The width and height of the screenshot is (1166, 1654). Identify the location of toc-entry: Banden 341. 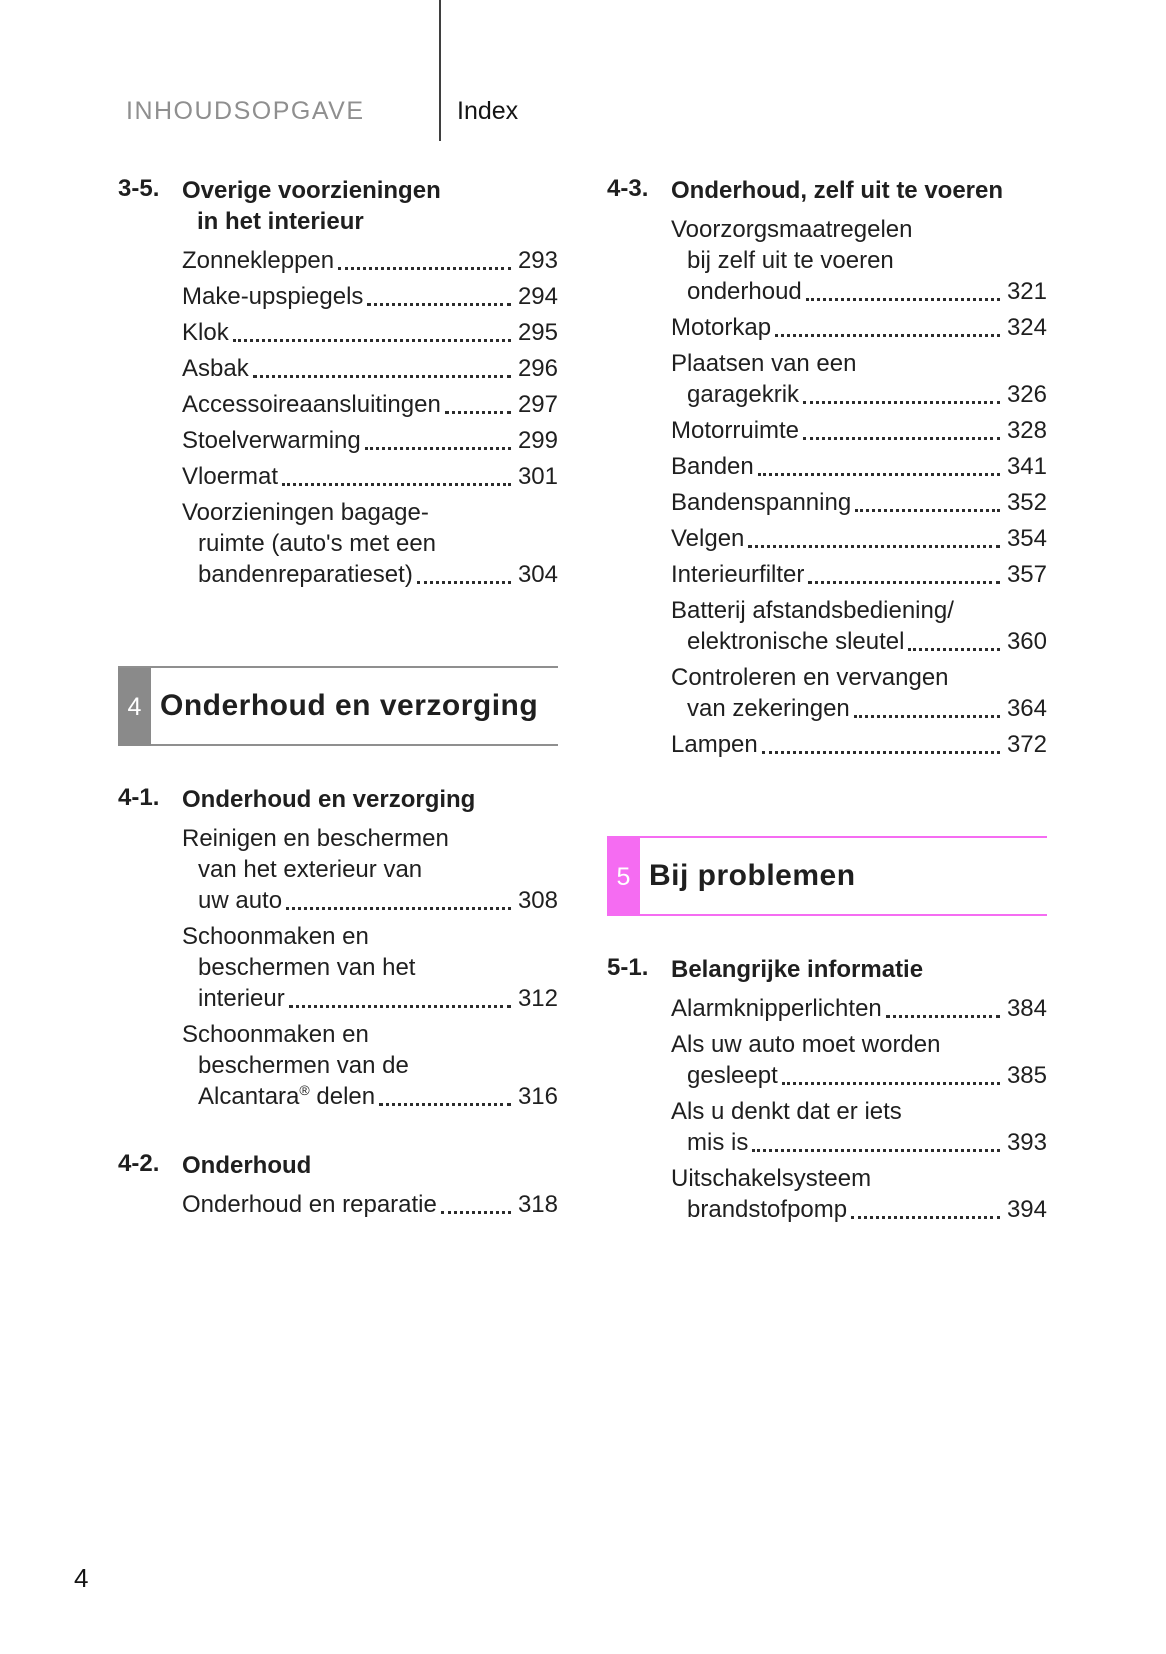
(827, 466).